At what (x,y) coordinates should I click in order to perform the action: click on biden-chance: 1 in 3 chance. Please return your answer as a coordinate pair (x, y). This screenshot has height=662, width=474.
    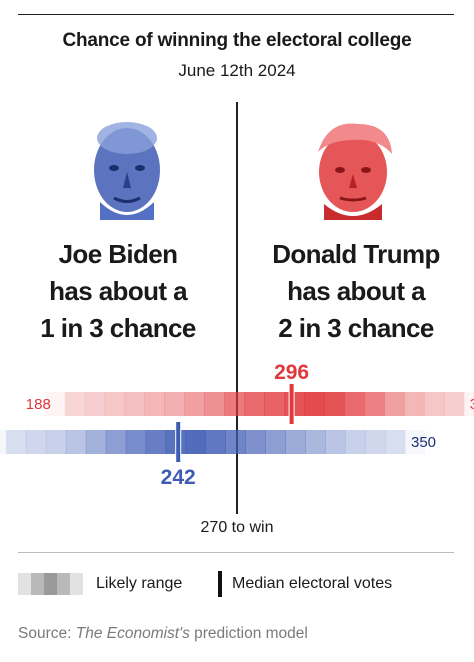
    Looking at the image, I should click on (118, 328).